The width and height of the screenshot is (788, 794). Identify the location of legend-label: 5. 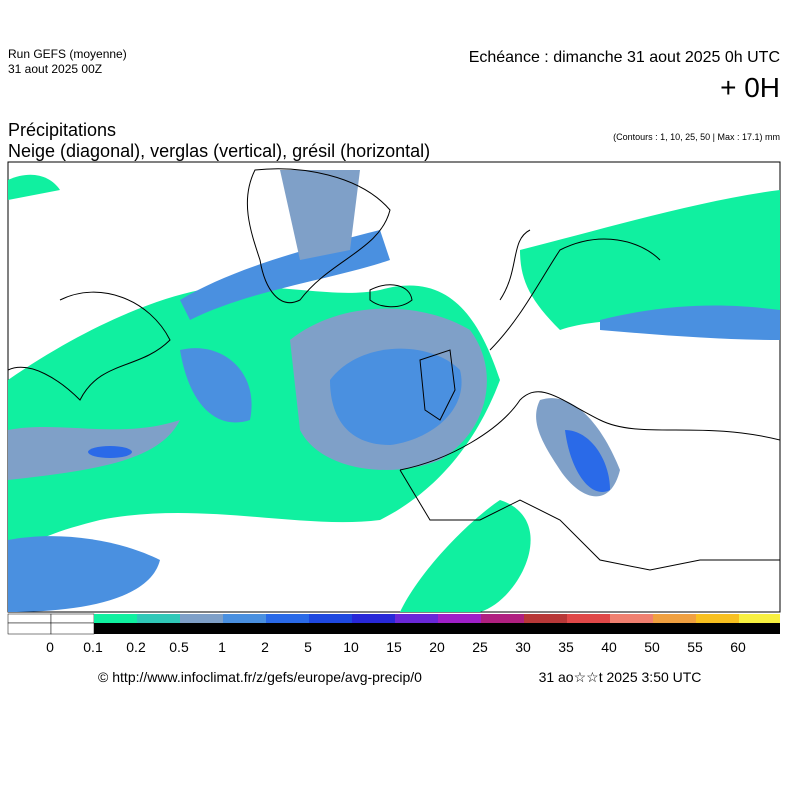
(308, 647).